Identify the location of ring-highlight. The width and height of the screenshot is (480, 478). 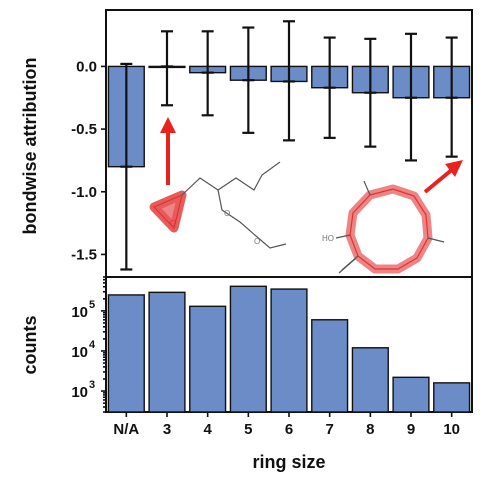
(389, 229).